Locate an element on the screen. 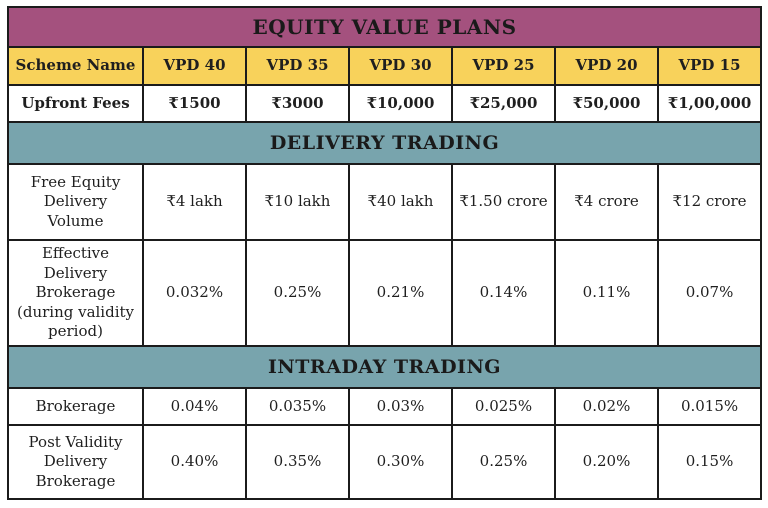 Image resolution: width=768 pixels, height=508 pixels. cell-eff-brokerage-vpd-15: 0.07% is located at coordinates (709, 293).